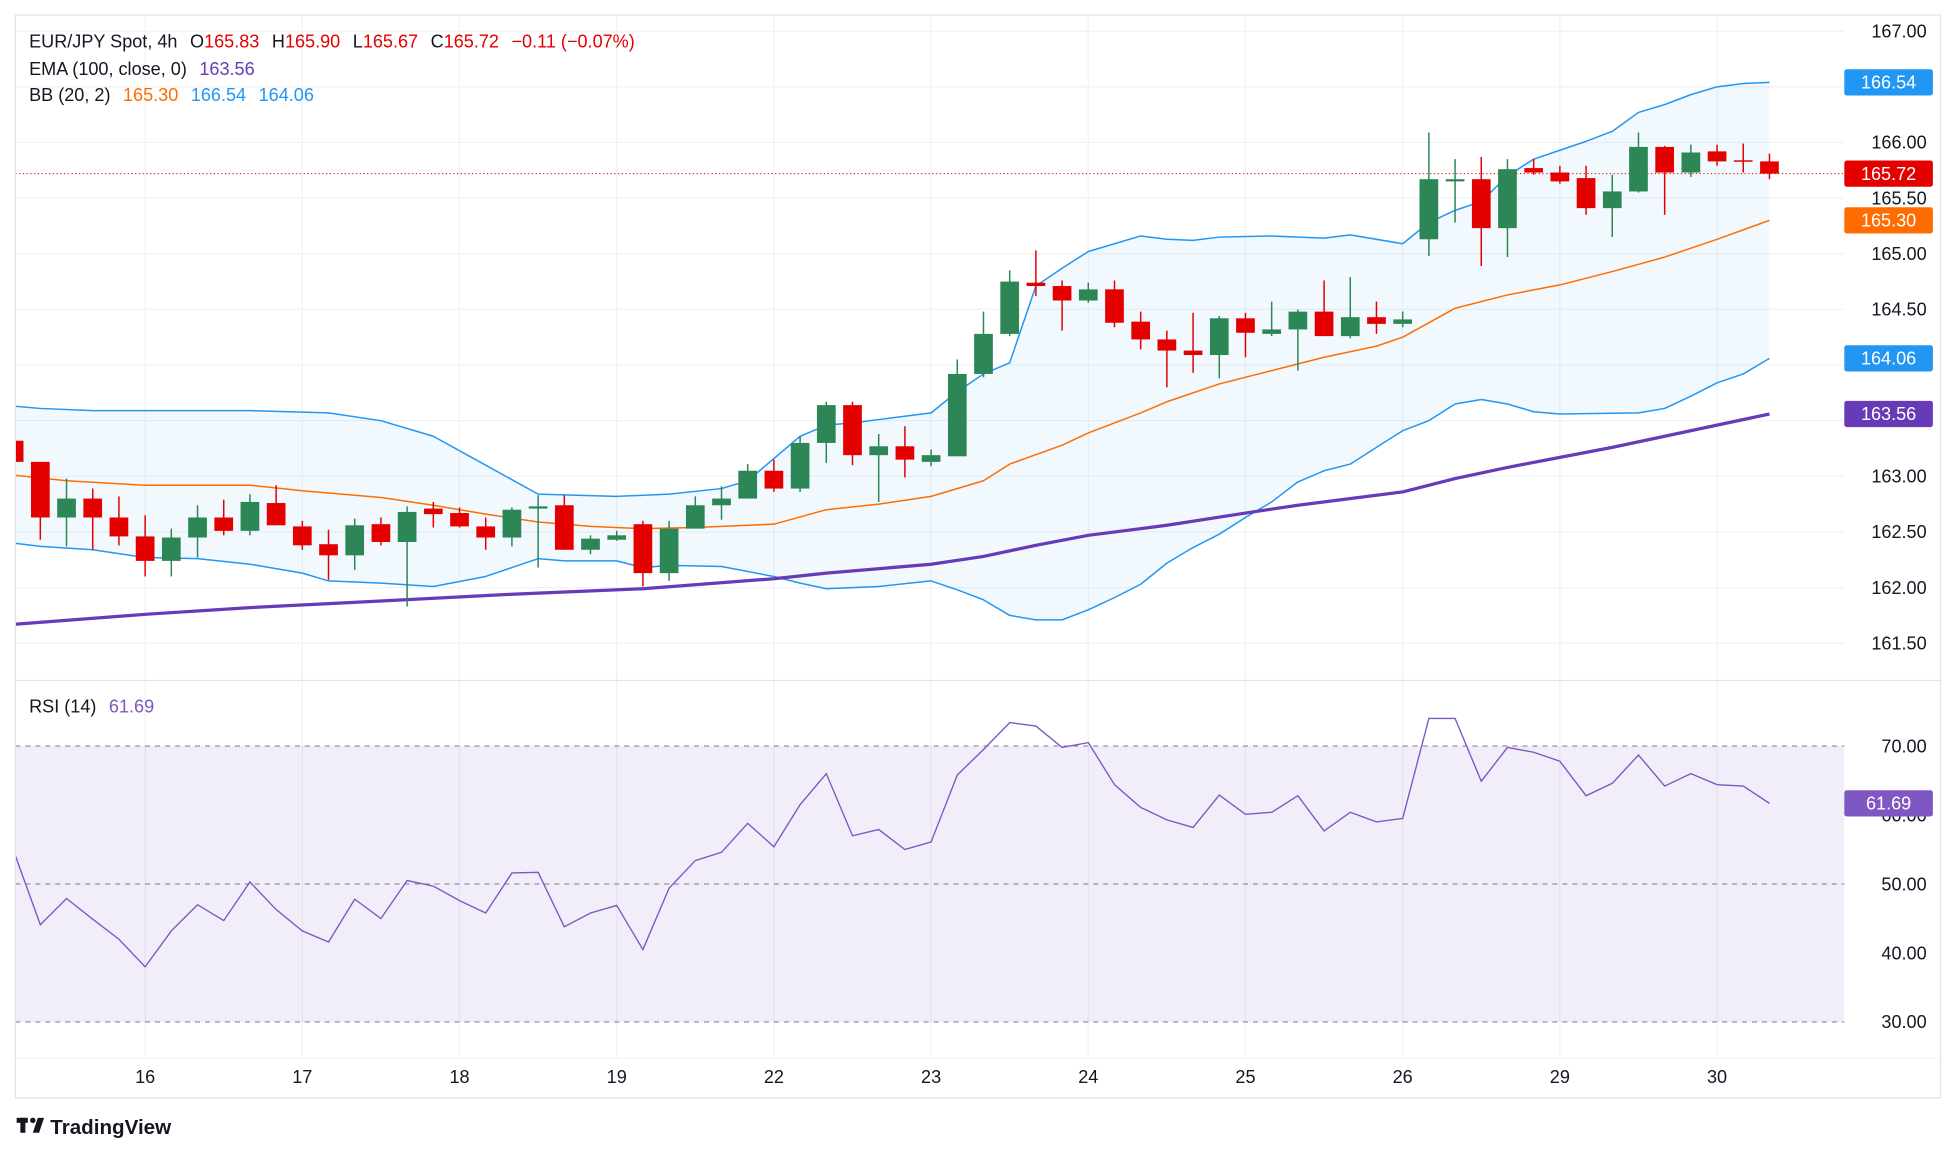  I want to click on badge-rsi-bg, so click(1888, 803).